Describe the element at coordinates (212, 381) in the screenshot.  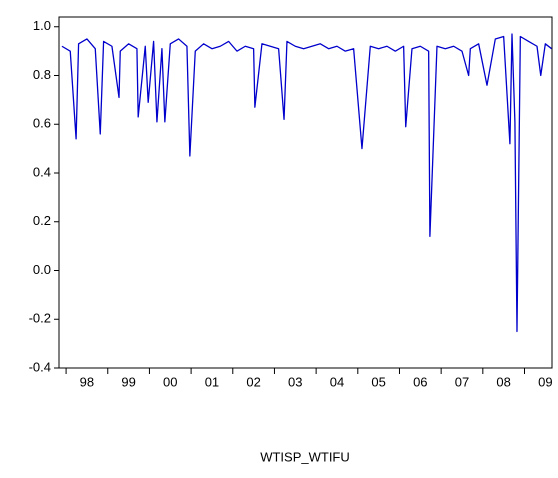
I see `x-tick-label: 01` at that location.